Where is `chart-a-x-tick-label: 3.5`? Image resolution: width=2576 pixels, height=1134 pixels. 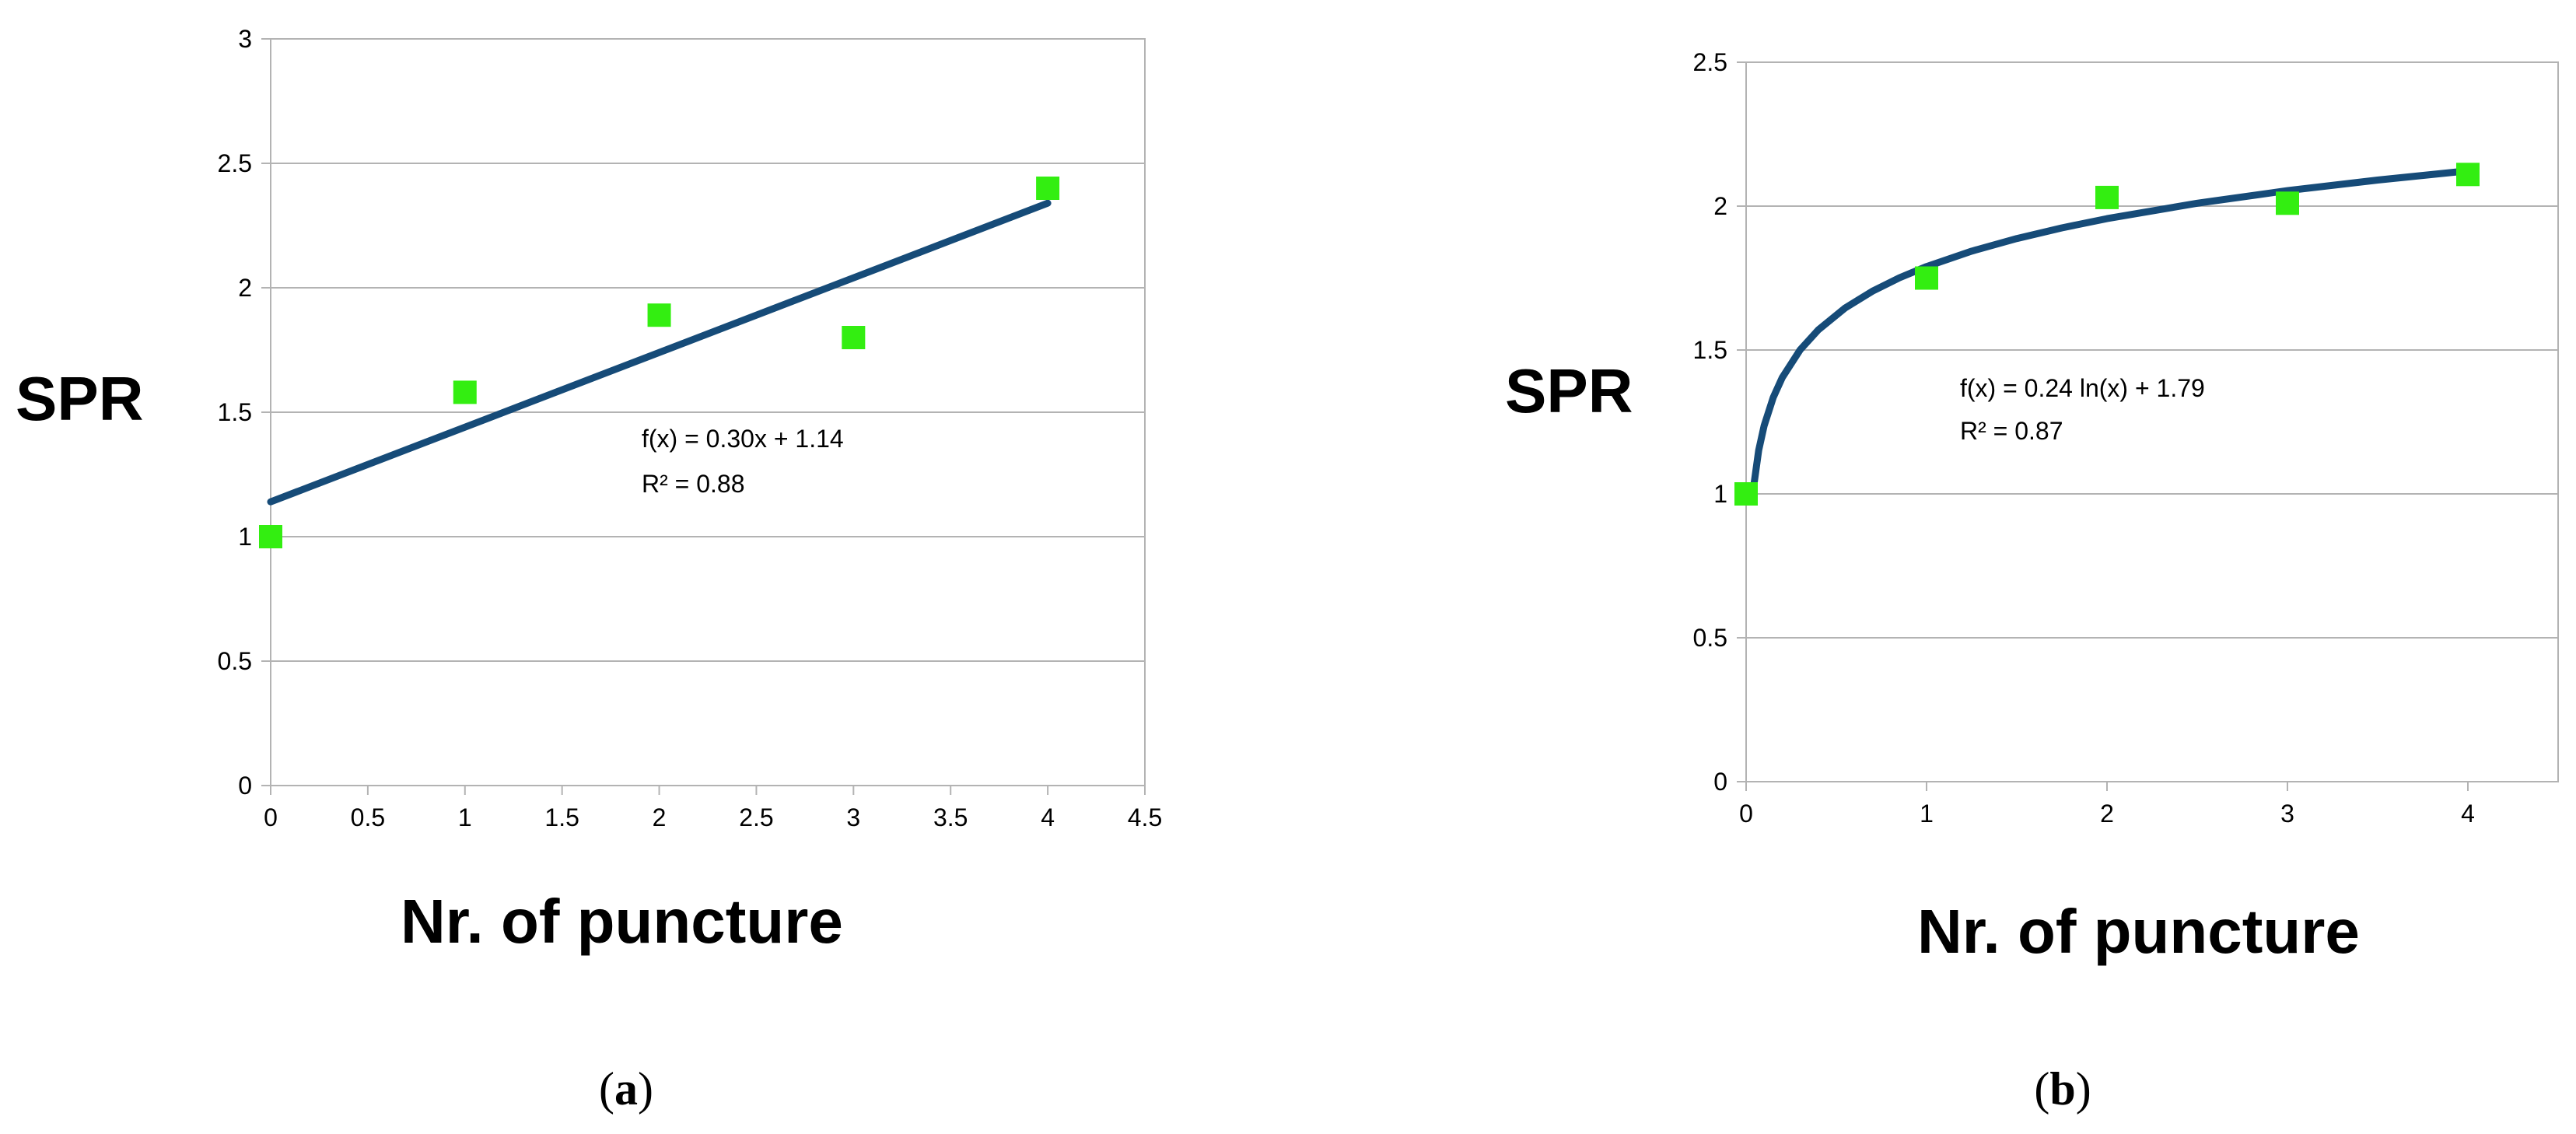 chart-a-x-tick-label: 3.5 is located at coordinates (951, 817).